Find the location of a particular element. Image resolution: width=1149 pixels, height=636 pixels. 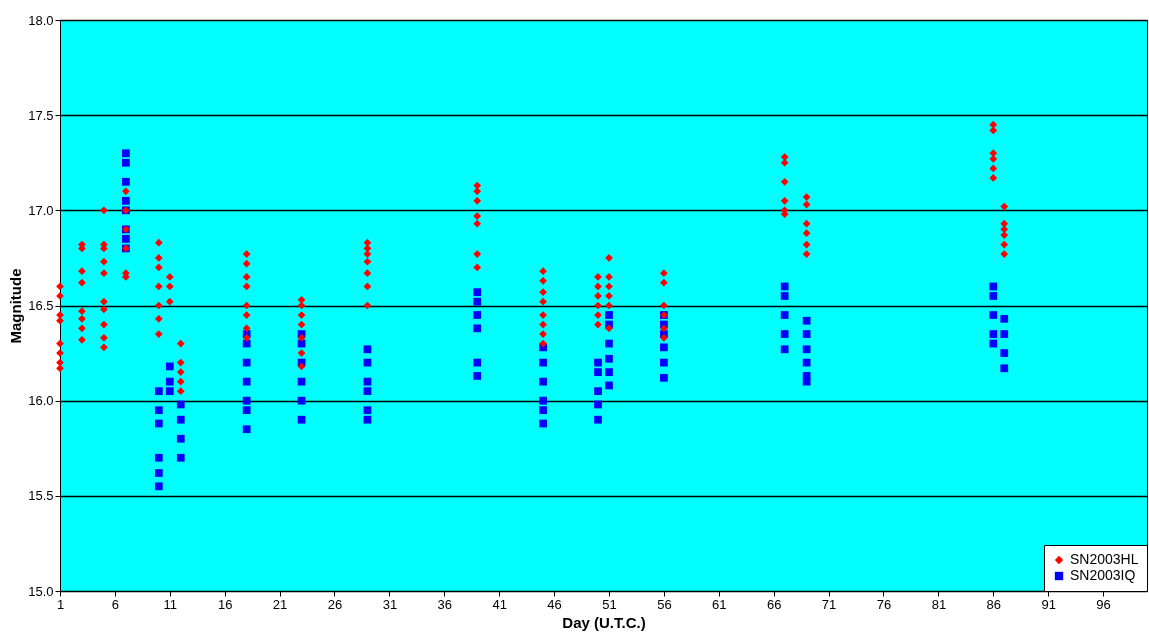

y-tick-label: 15.0 is located at coordinates (41, 591).